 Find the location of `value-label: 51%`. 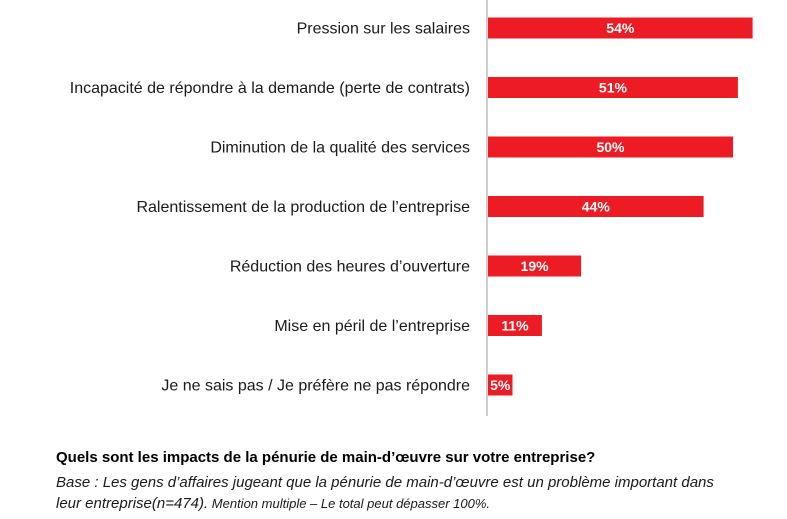

value-label: 51% is located at coordinates (613, 88).